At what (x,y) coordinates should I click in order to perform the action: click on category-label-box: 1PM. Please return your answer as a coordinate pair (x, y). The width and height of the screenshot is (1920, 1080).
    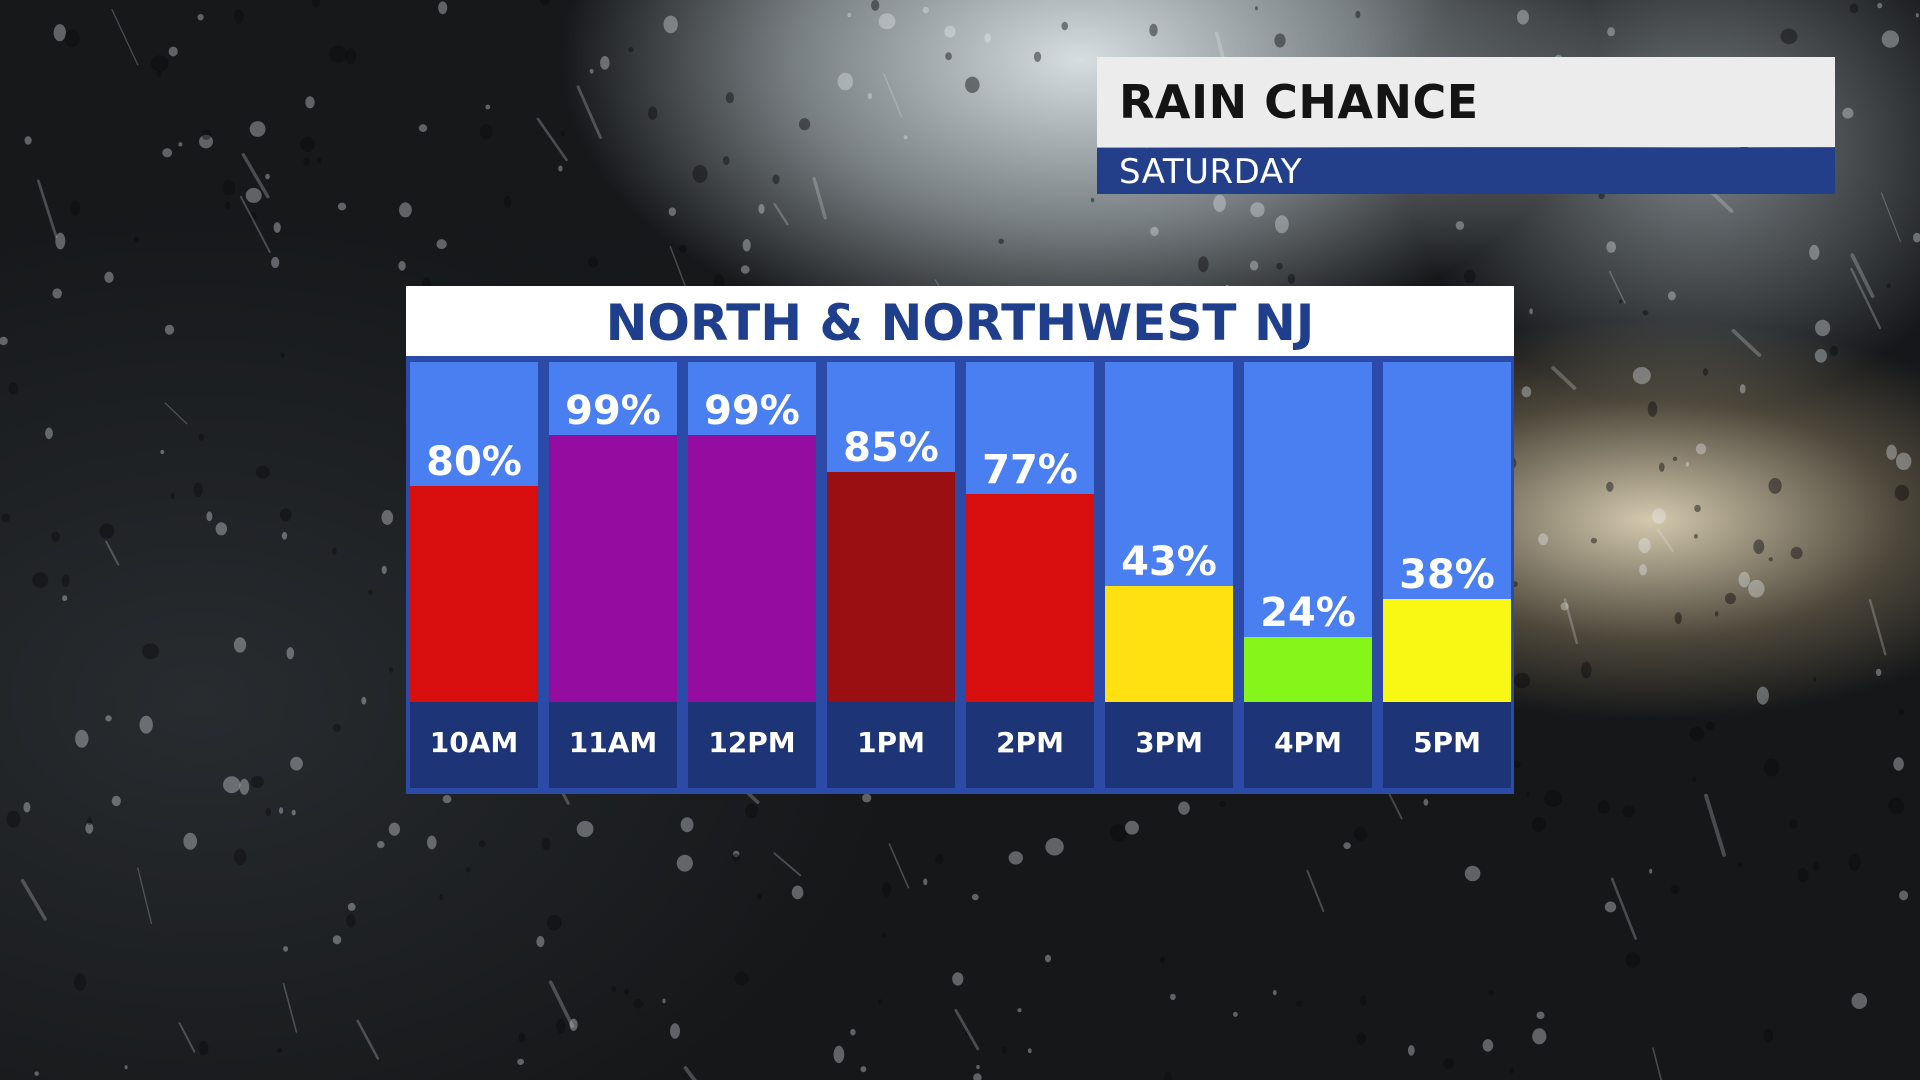
    Looking at the image, I should click on (891, 745).